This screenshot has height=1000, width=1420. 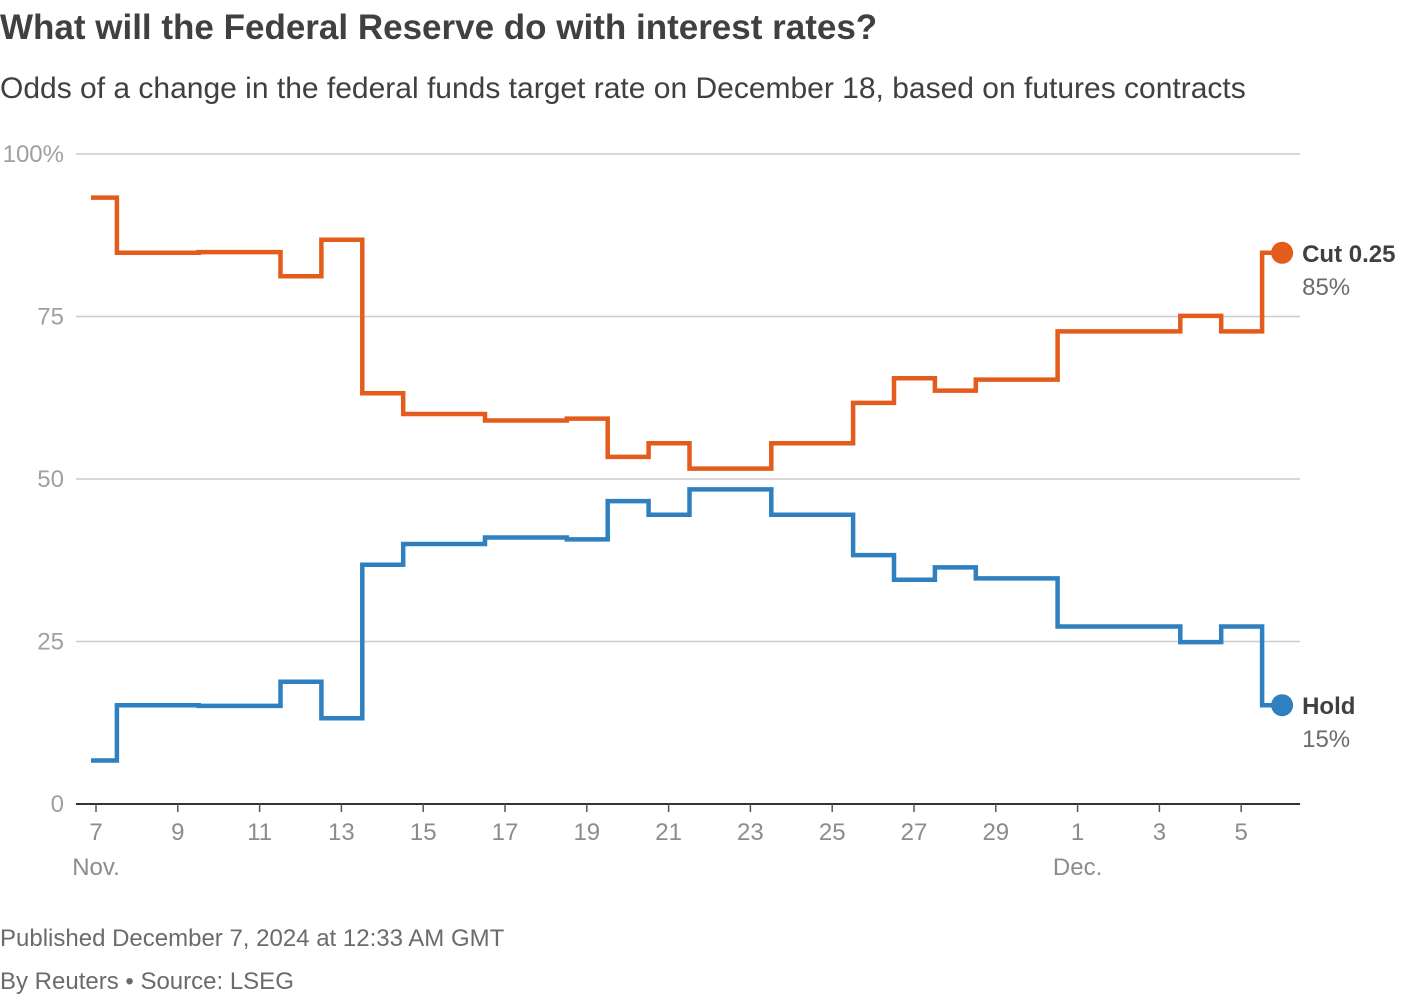 What do you see at coordinates (1326, 287) in the screenshot?
I see `series-value-label: 85%` at bounding box center [1326, 287].